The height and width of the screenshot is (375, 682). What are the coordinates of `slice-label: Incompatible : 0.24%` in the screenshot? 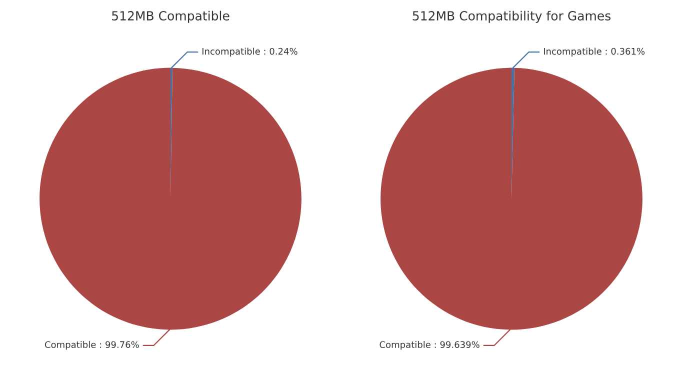 It's located at (250, 52).